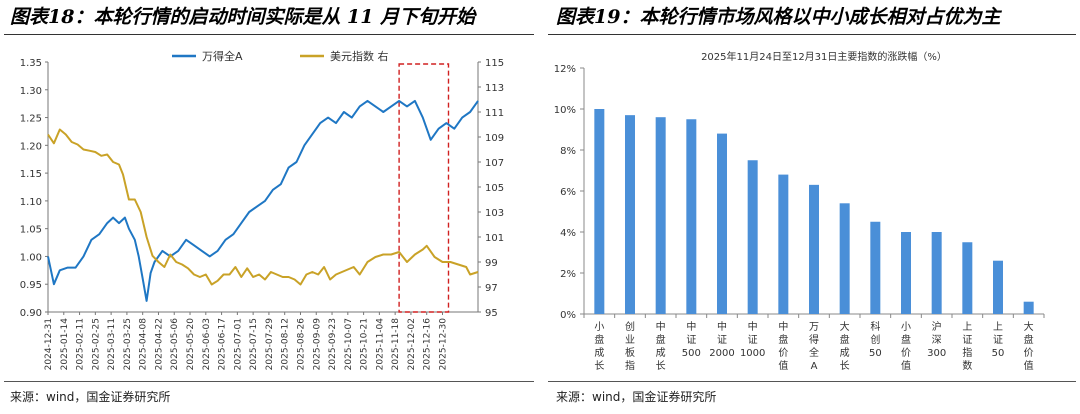  I want to click on x-category-label: 创业板指, so click(630, 346).